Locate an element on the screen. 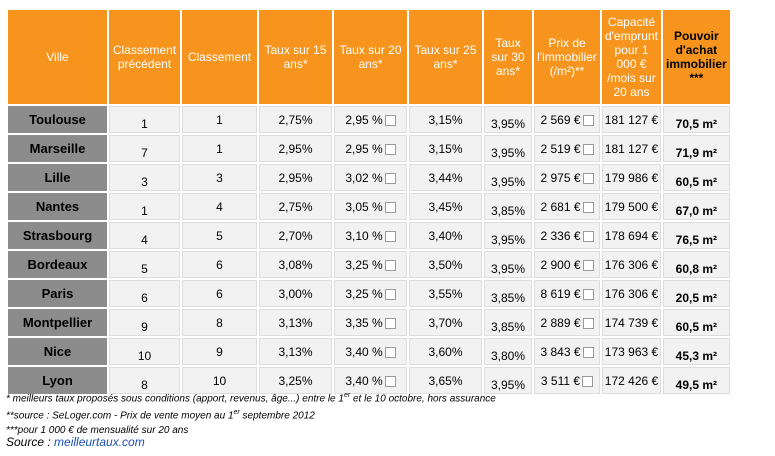 This screenshot has width=775, height=456. source-link: meilleurtaux.com is located at coordinates (99, 442).